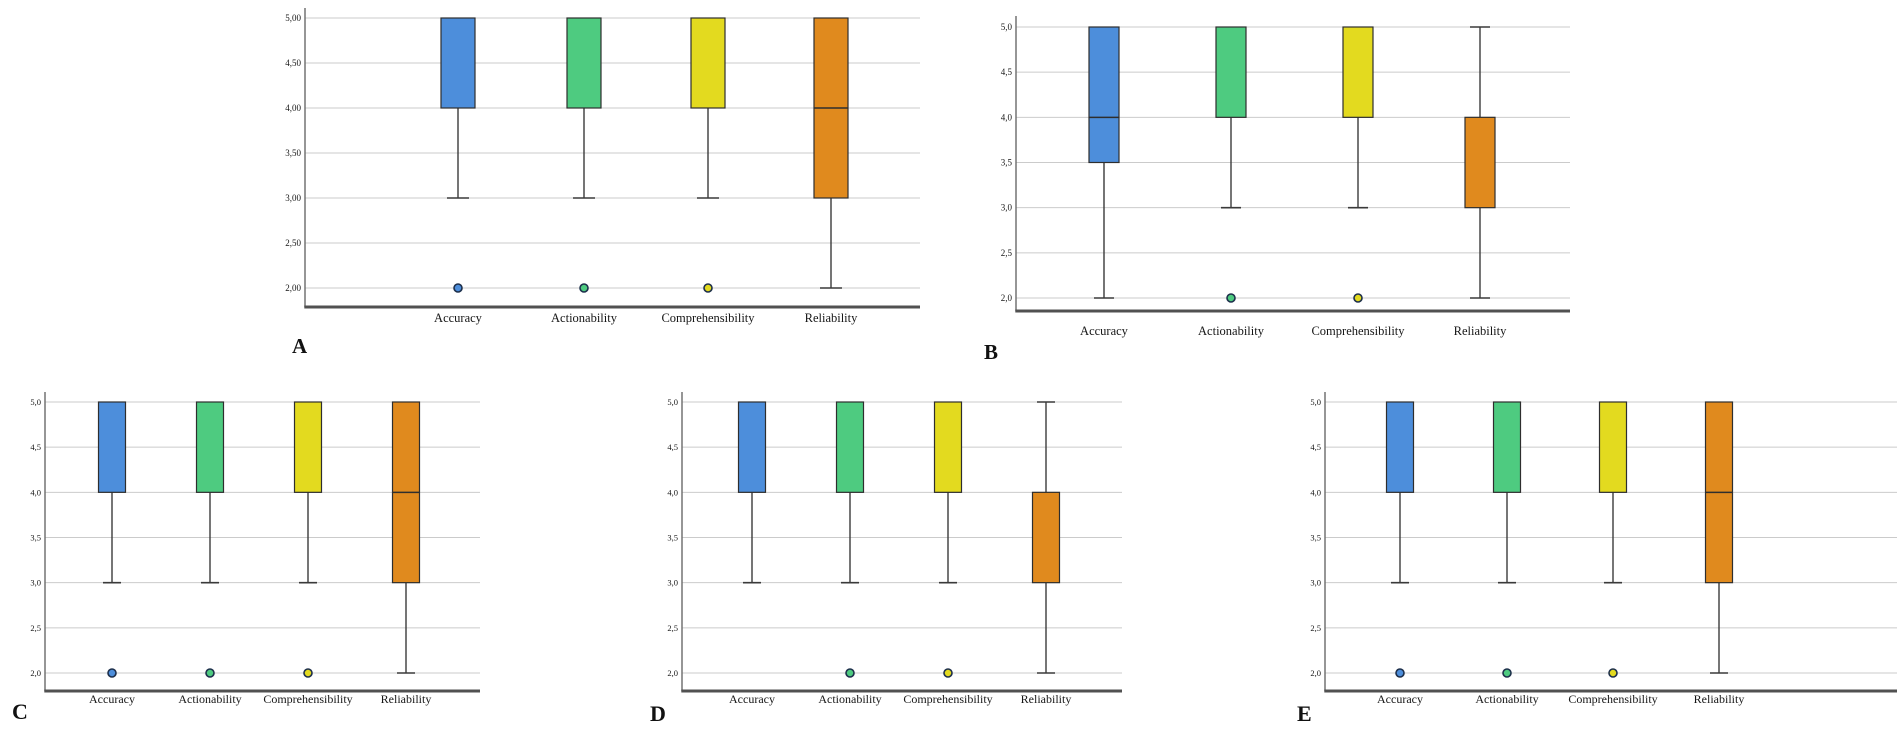 The width and height of the screenshot is (1901, 737). Describe the element at coordinates (293, 198) in the screenshot. I see `y-tick-label: 3,00` at that location.